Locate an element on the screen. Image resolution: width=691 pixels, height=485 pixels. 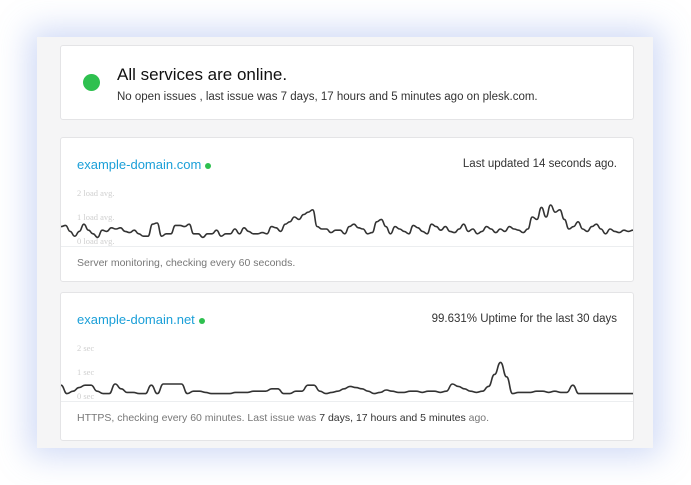
load-chart: 0 load avg. 1 load avg. 2 load avg. is located at coordinates (347, 217).